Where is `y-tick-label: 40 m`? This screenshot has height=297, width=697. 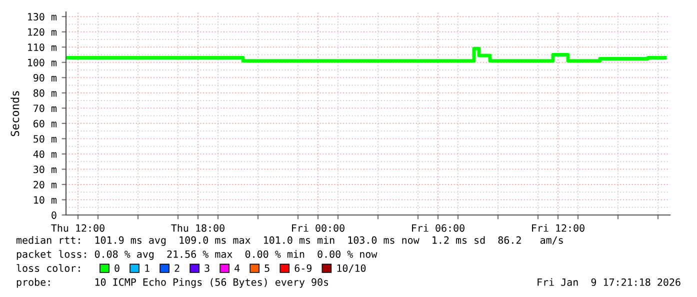
y-tick-label: 40 m is located at coordinates (44, 154).